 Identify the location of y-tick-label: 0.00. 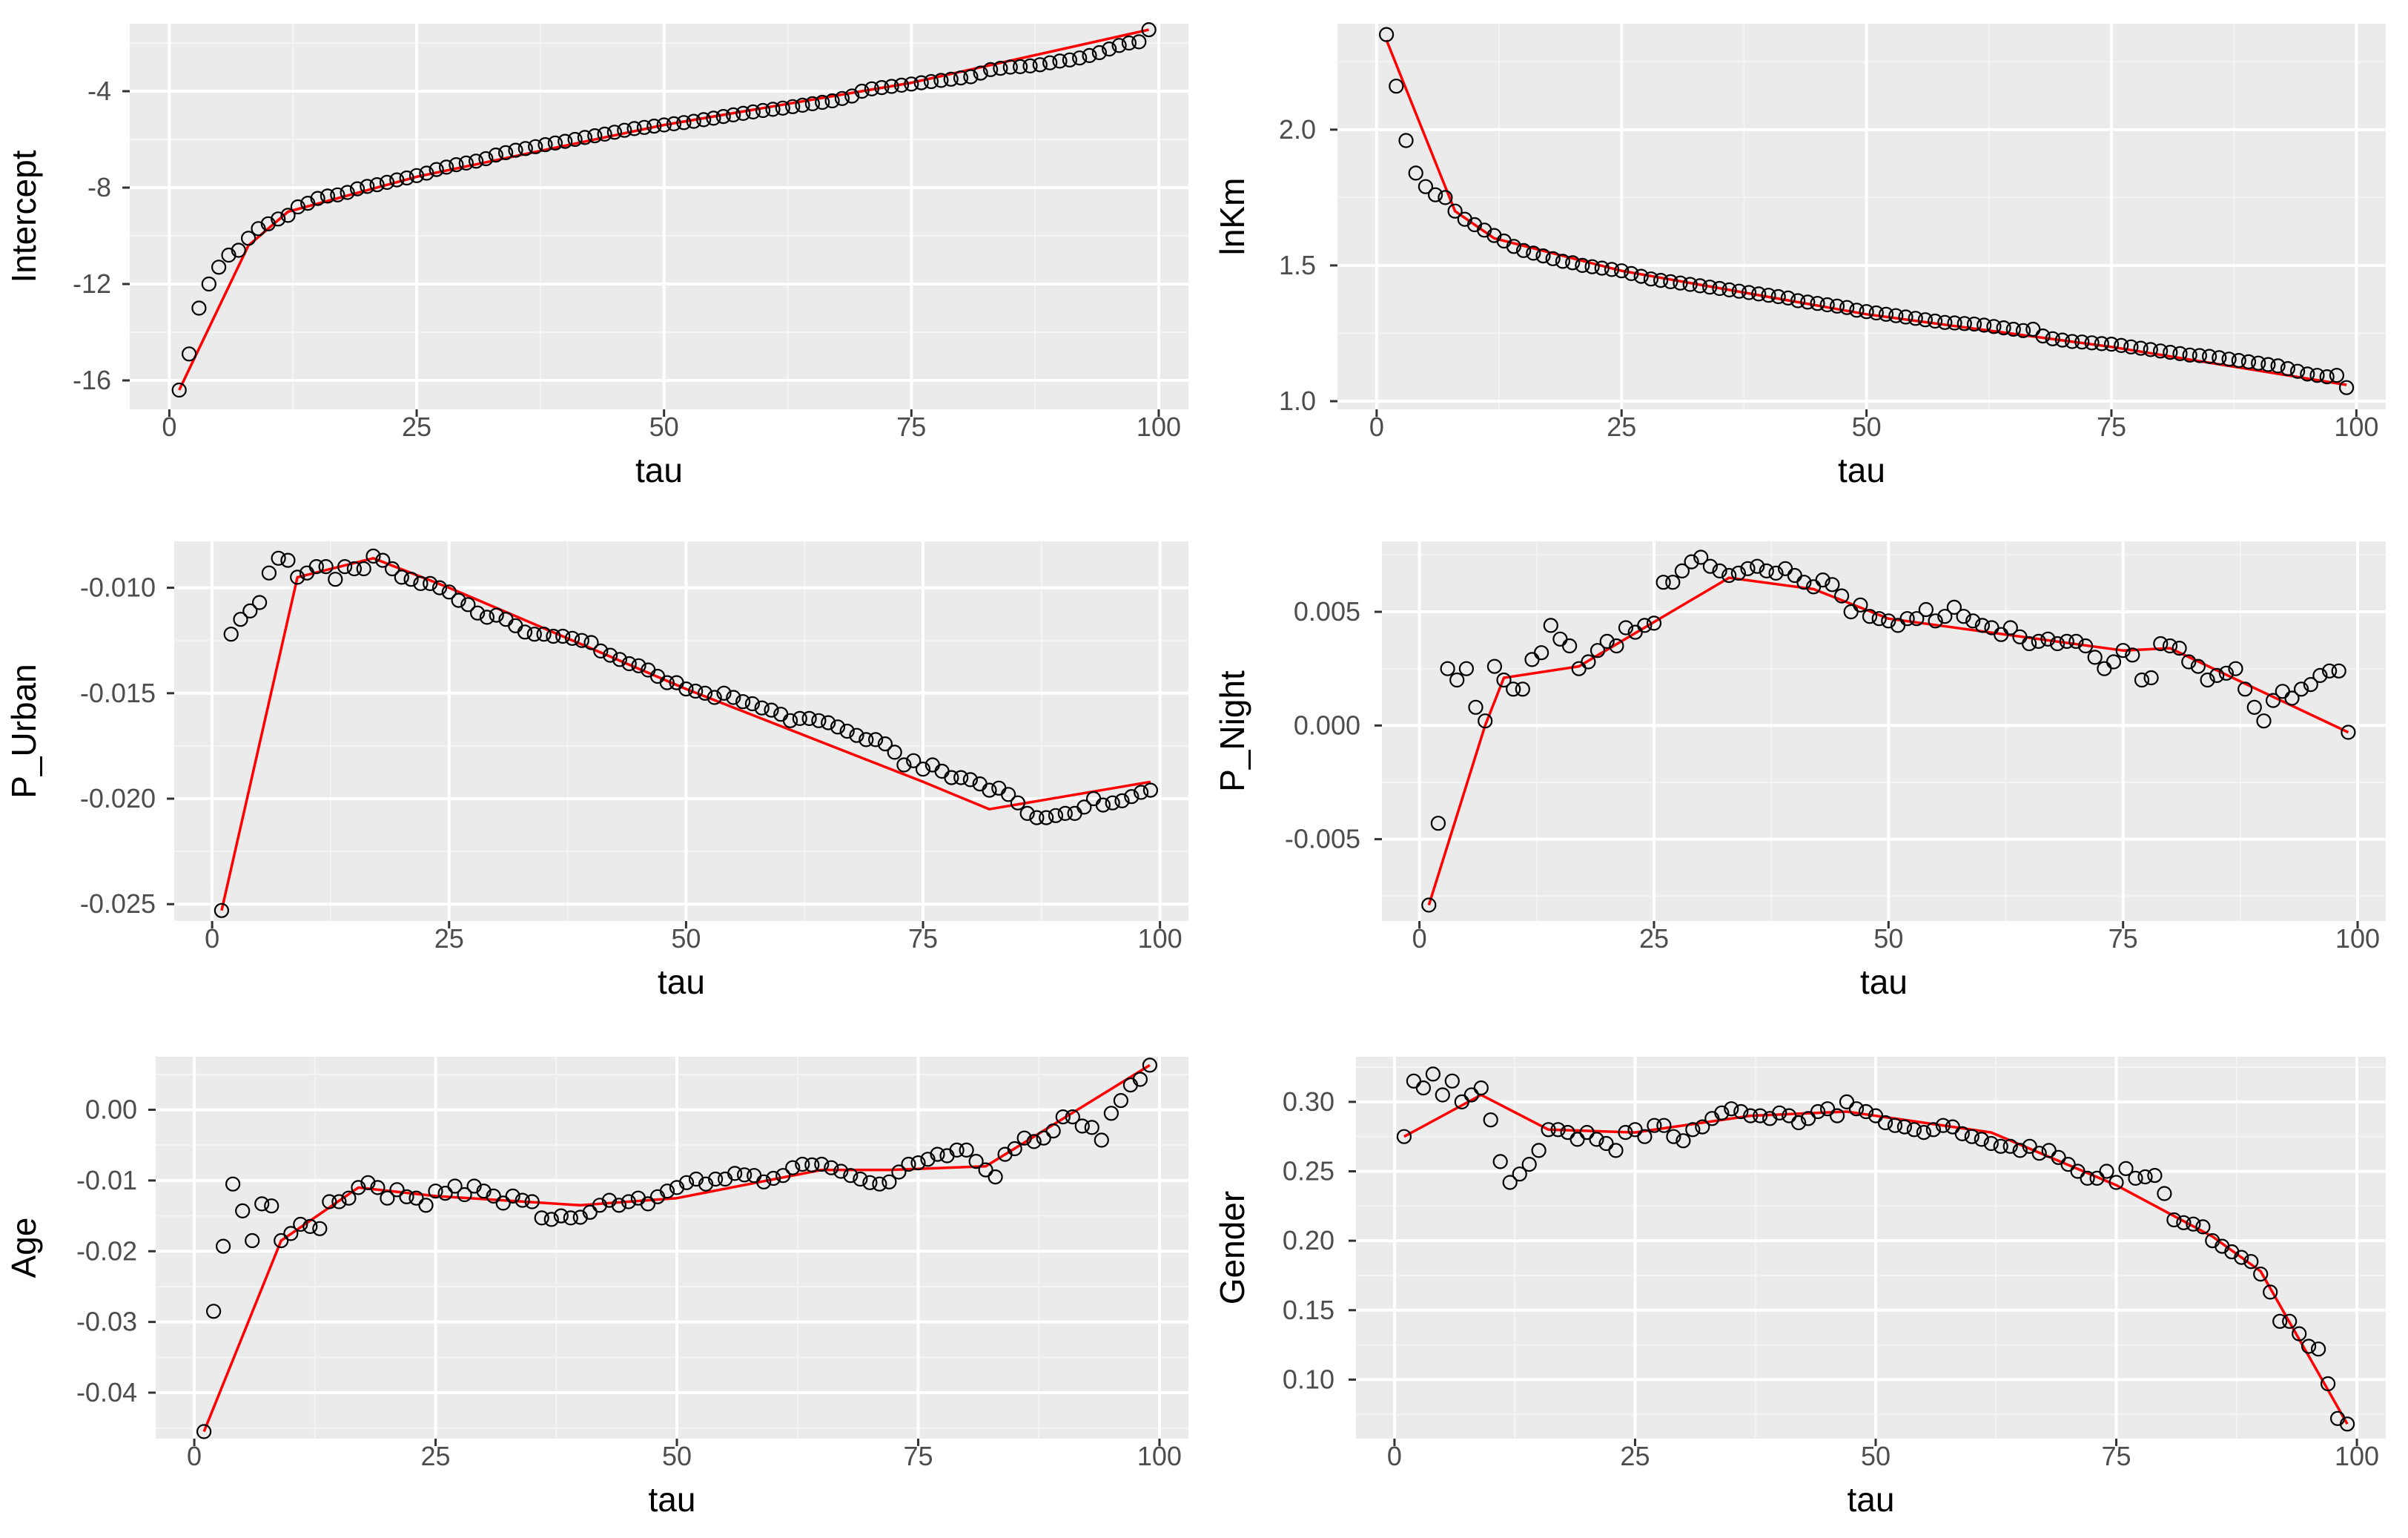
(111, 1110).